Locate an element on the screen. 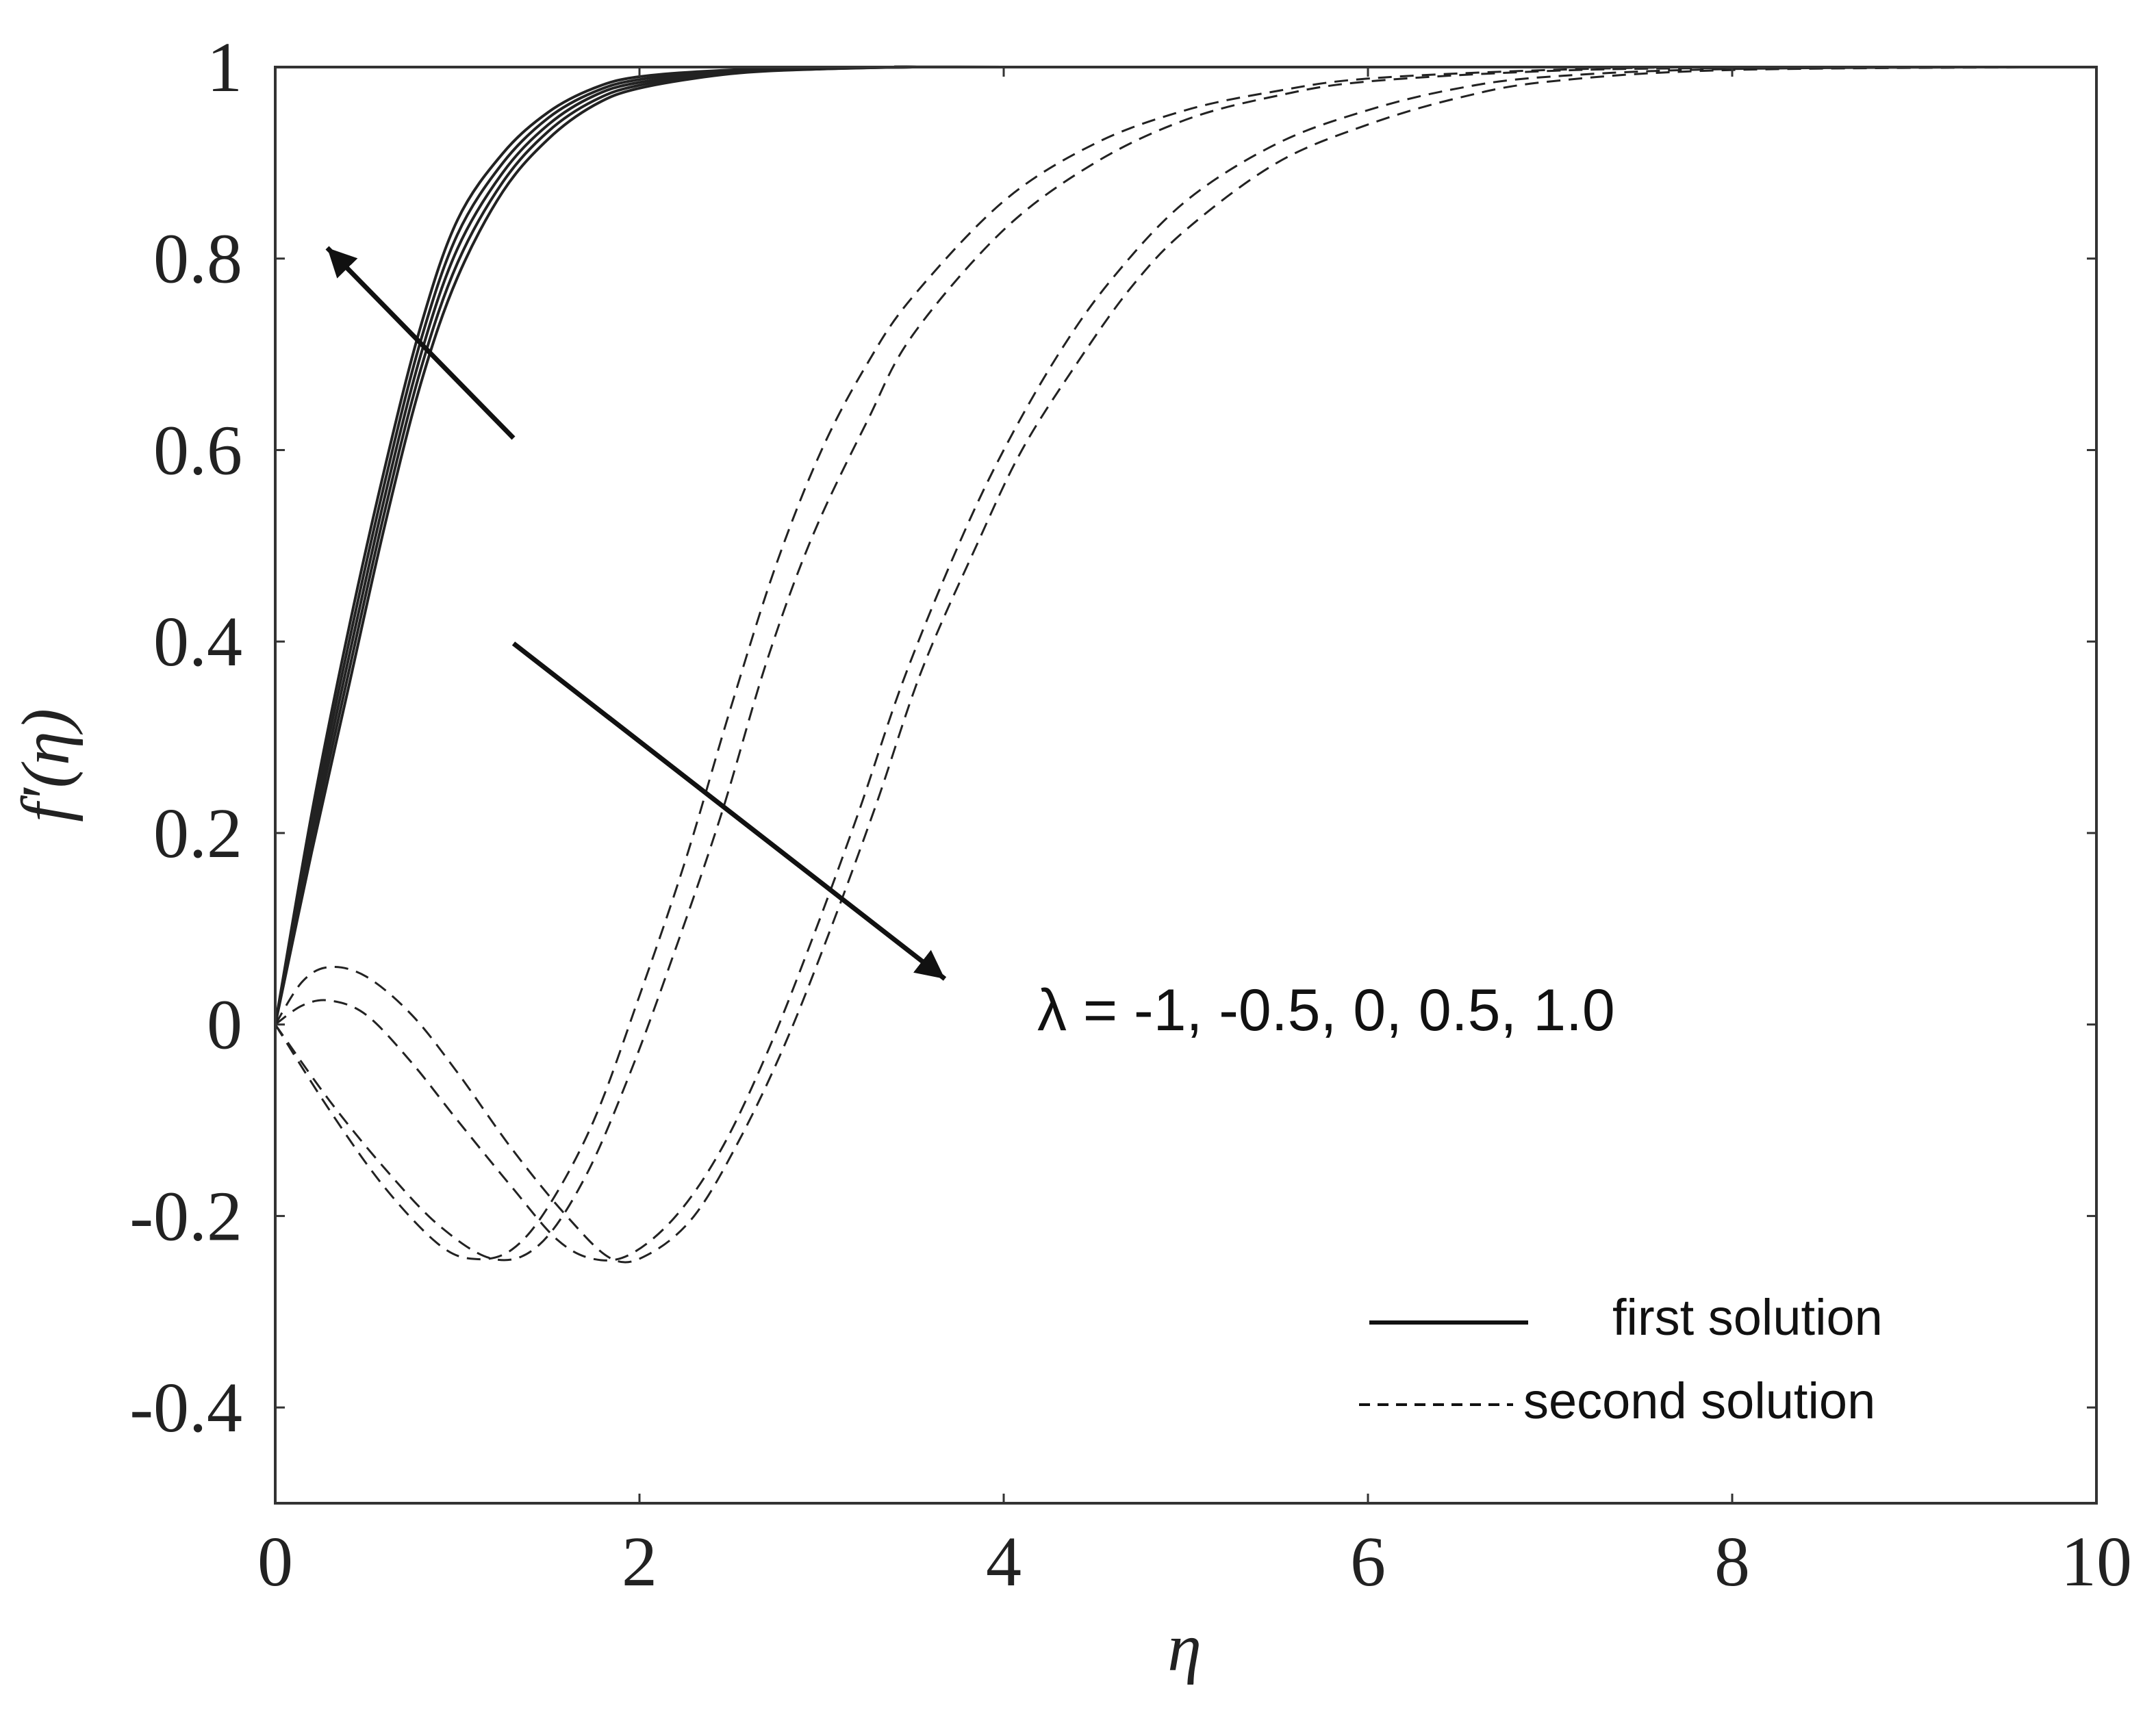 This screenshot has width=2156, height=1712. x-tick-label: 4 is located at coordinates (1004, 1561).